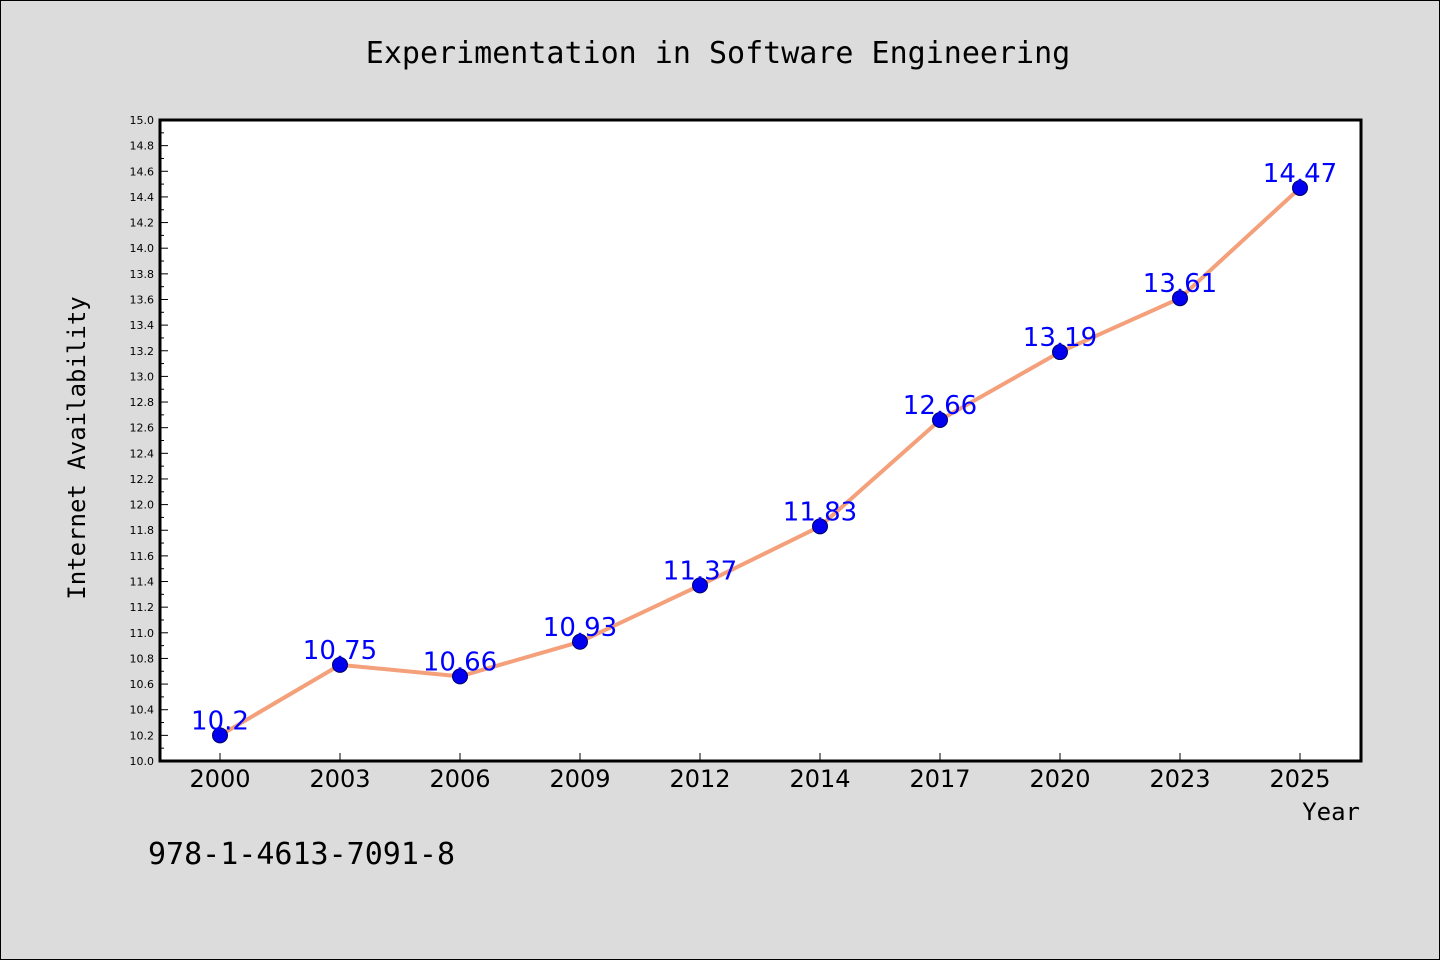 The image size is (1440, 960). What do you see at coordinates (820, 512) in the screenshot?
I see `data-label: 11.83` at bounding box center [820, 512].